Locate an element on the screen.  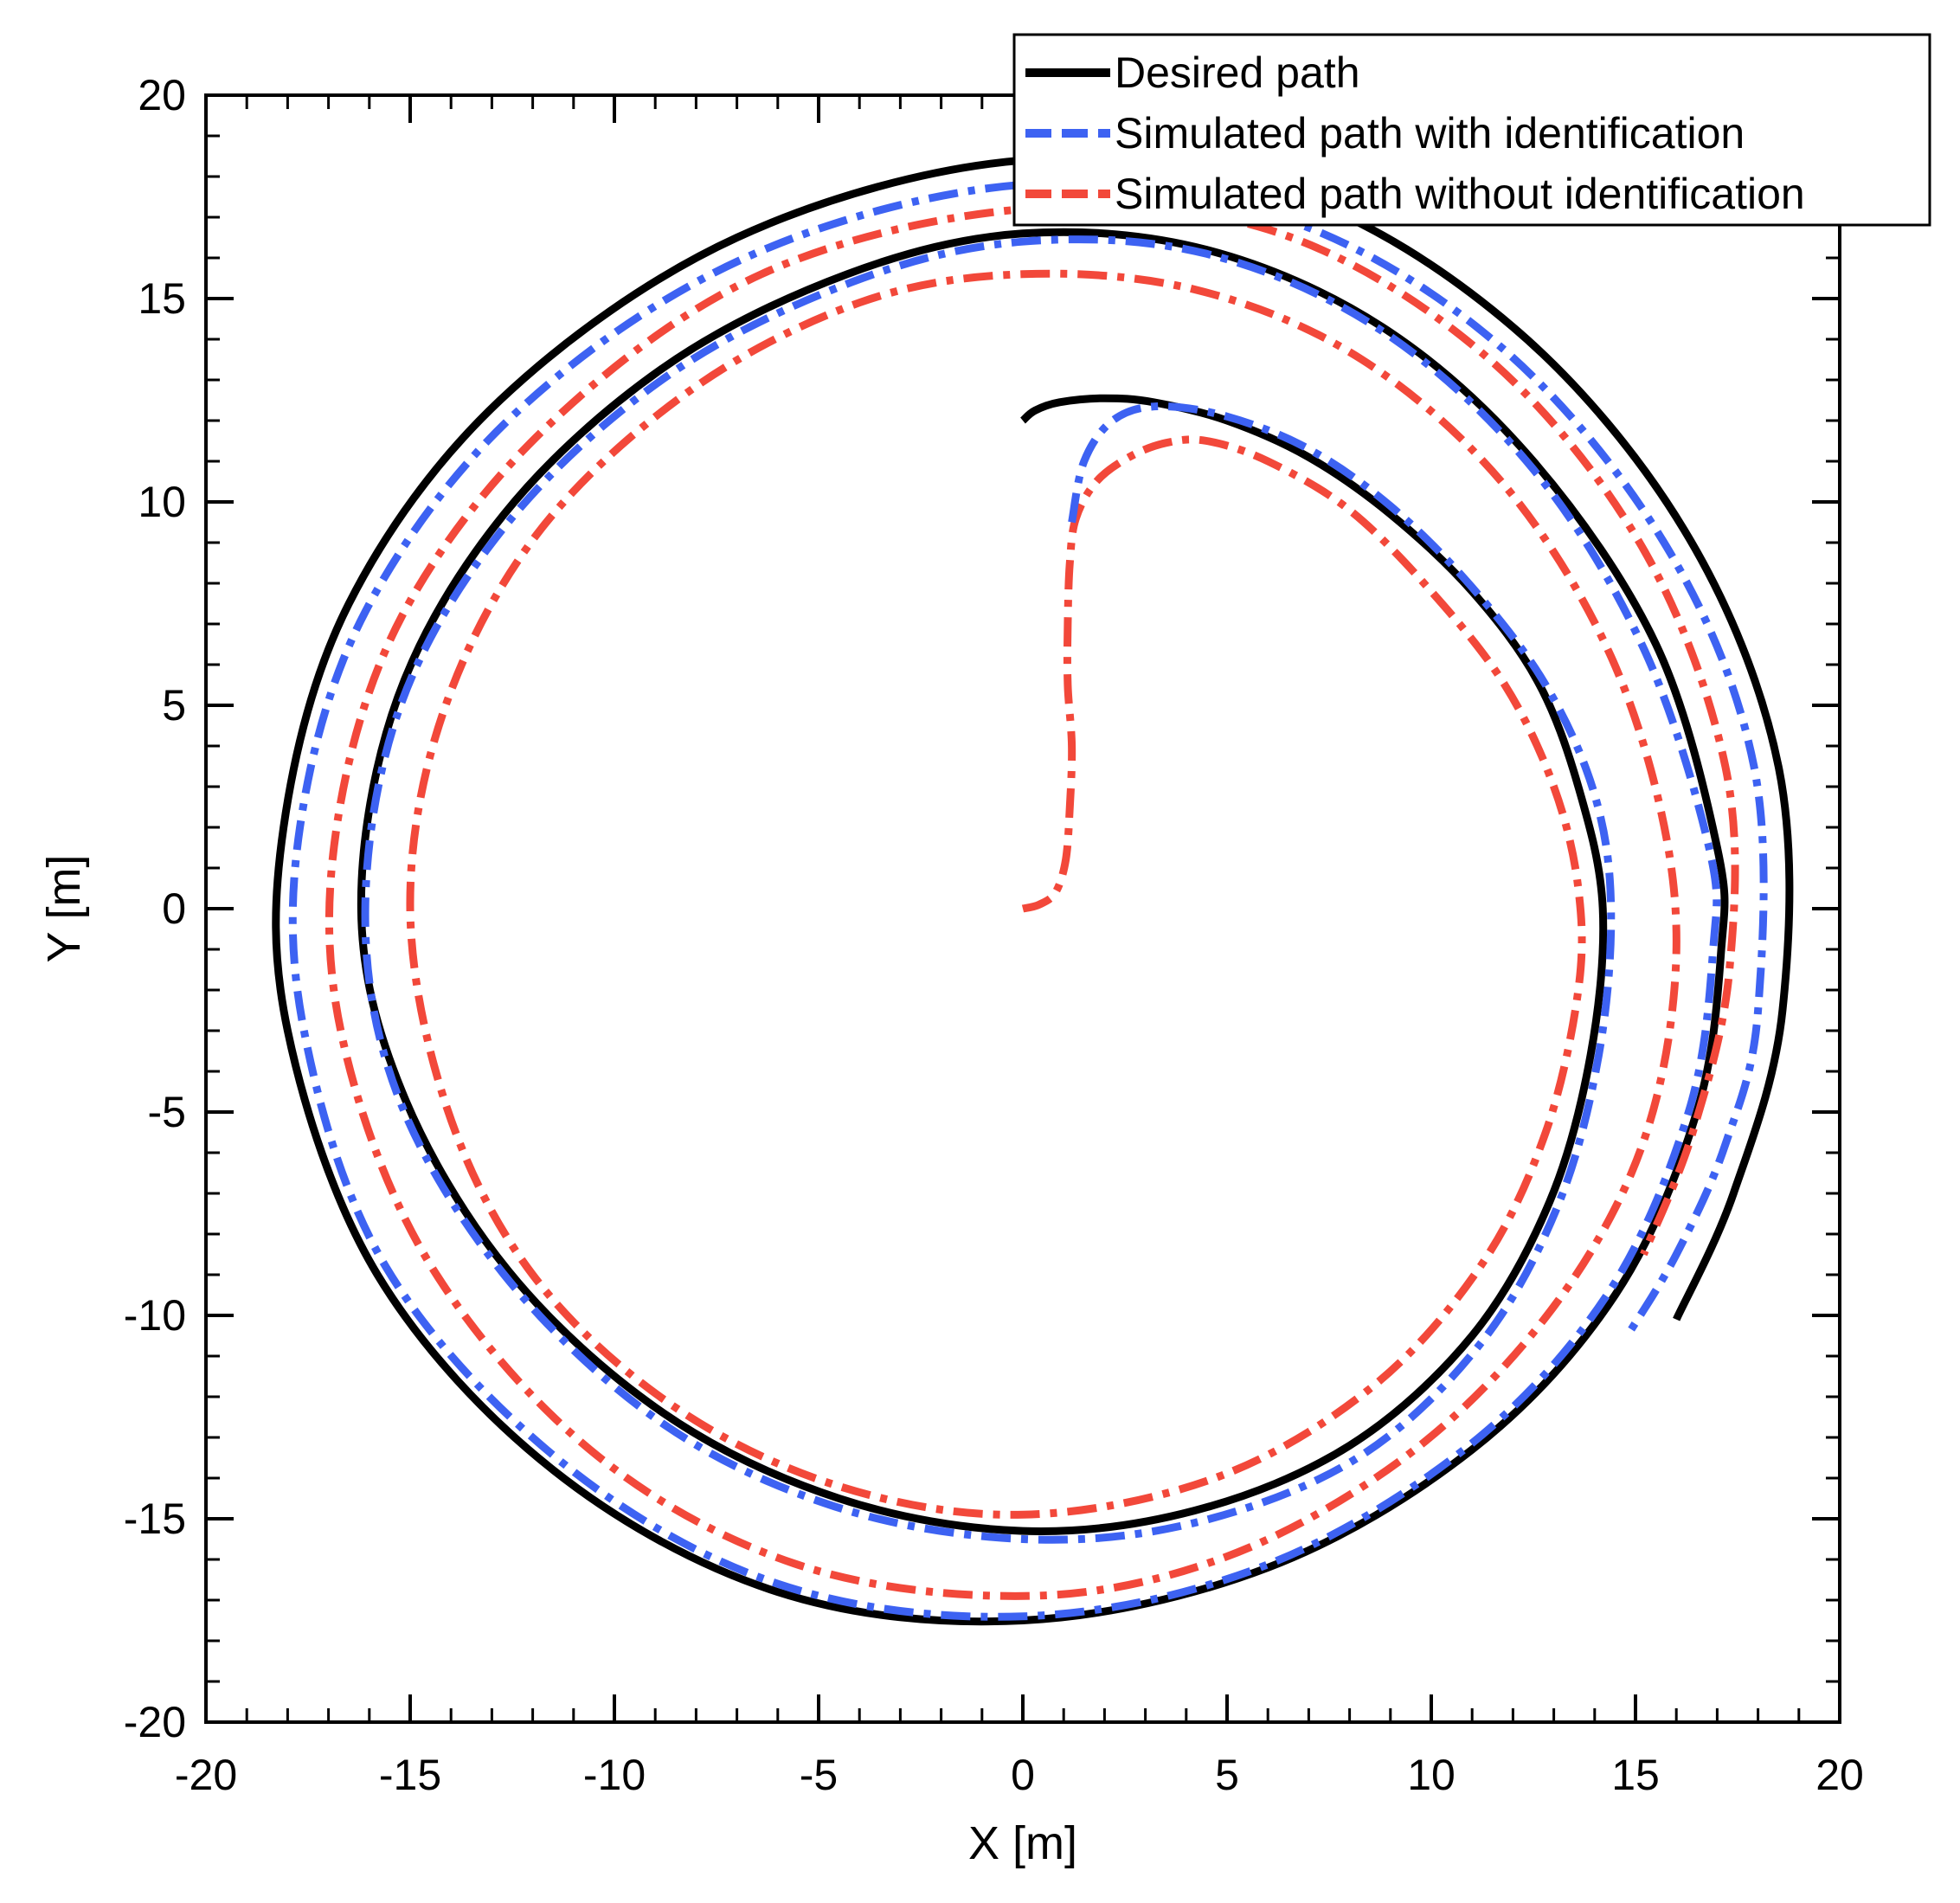
y-axis-label: Y [m] is located at coordinates (64, 908).